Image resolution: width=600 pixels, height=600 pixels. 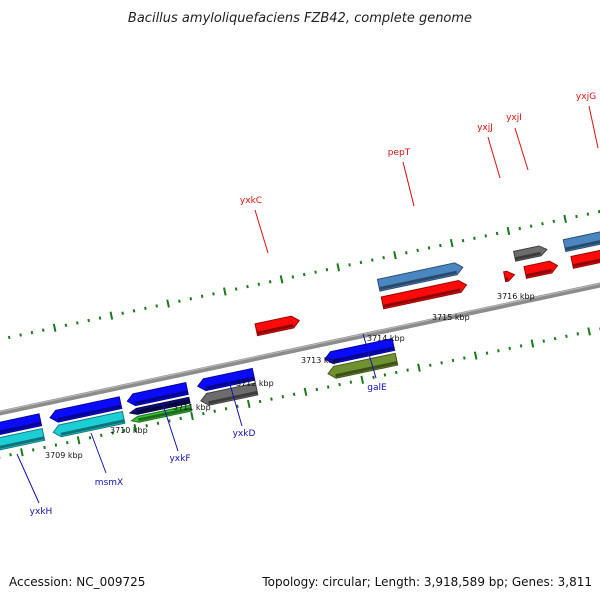 What do you see at coordinates (399, 153) in the screenshot?
I see `gene-label-pepT: pepT` at bounding box center [399, 153].